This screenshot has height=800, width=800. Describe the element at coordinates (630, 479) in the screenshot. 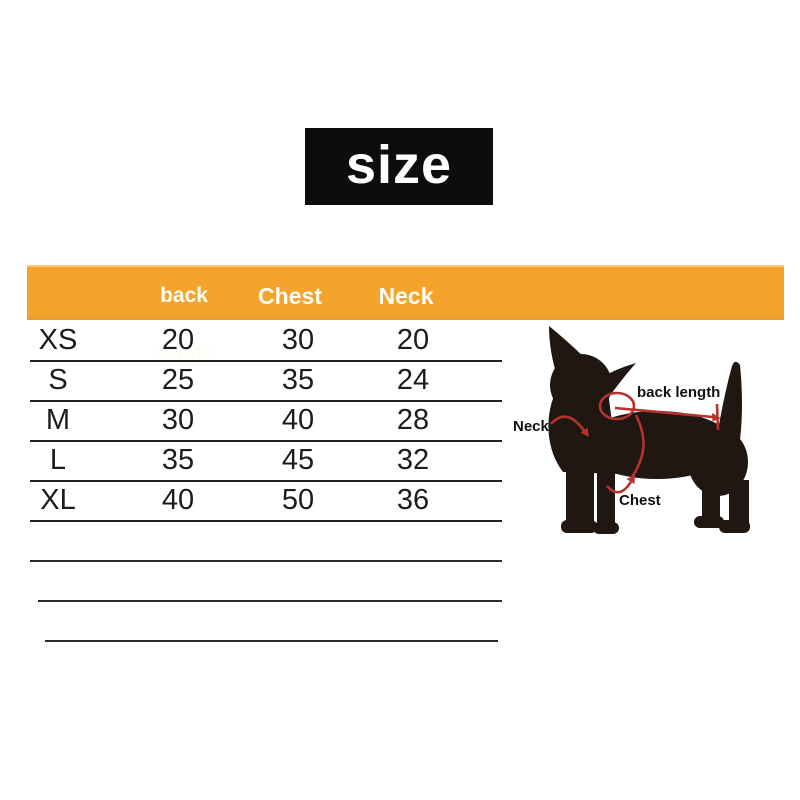

I see `chest-arrowhead` at that location.